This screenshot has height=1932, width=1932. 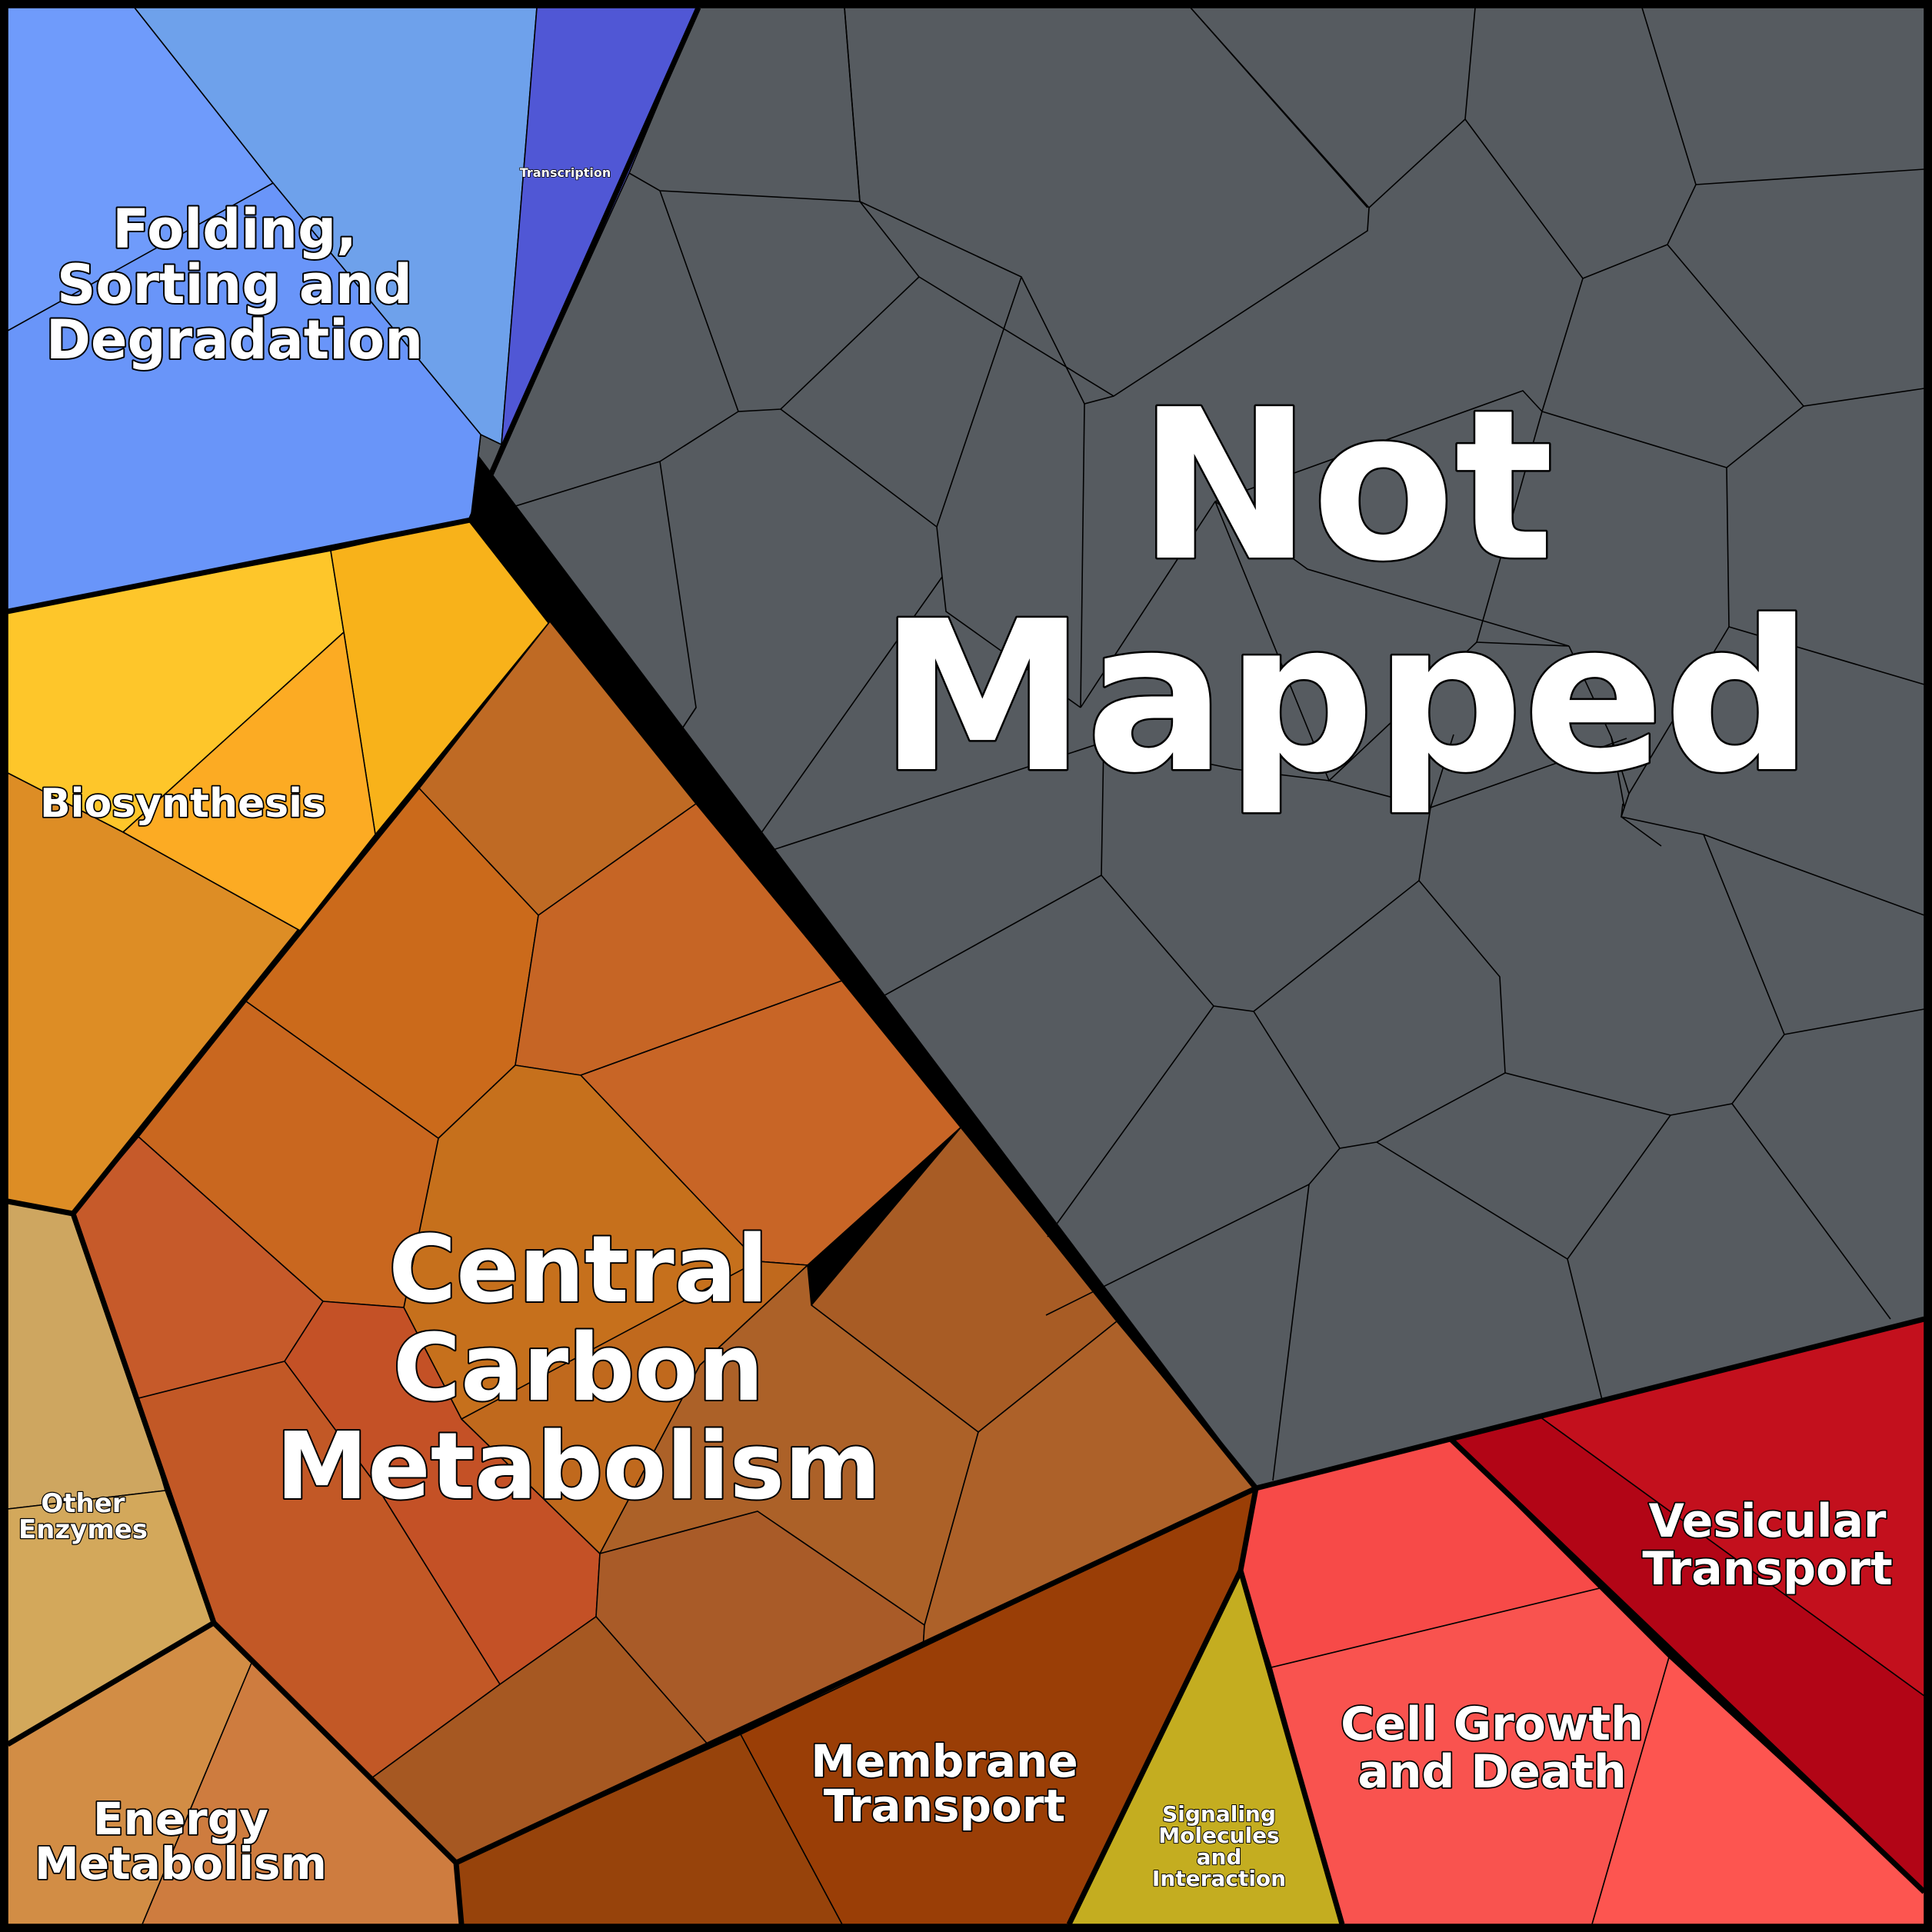 What do you see at coordinates (1346, 486) in the screenshot?
I see `not-mapped-label-line: Not` at bounding box center [1346, 486].